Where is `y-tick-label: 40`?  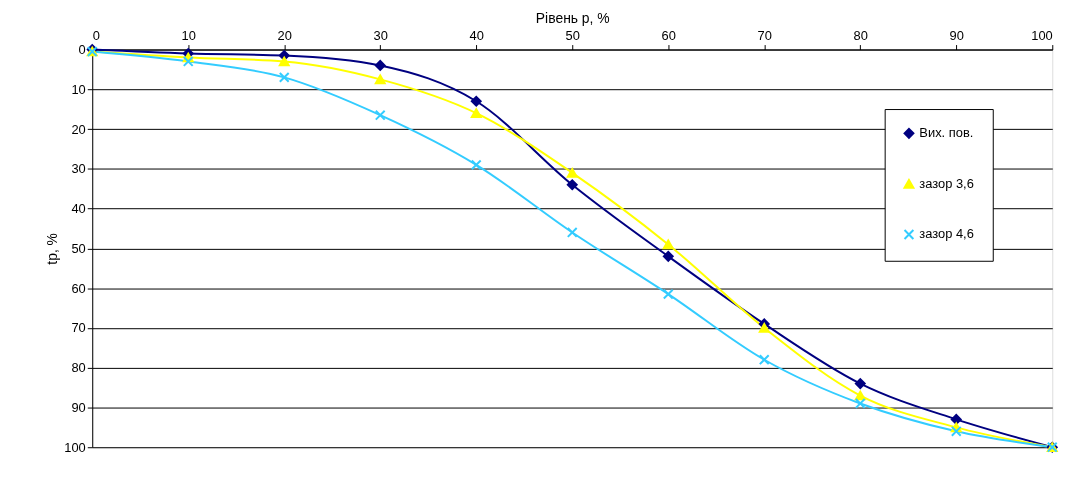 y-tick-label: 40 is located at coordinates (78, 209).